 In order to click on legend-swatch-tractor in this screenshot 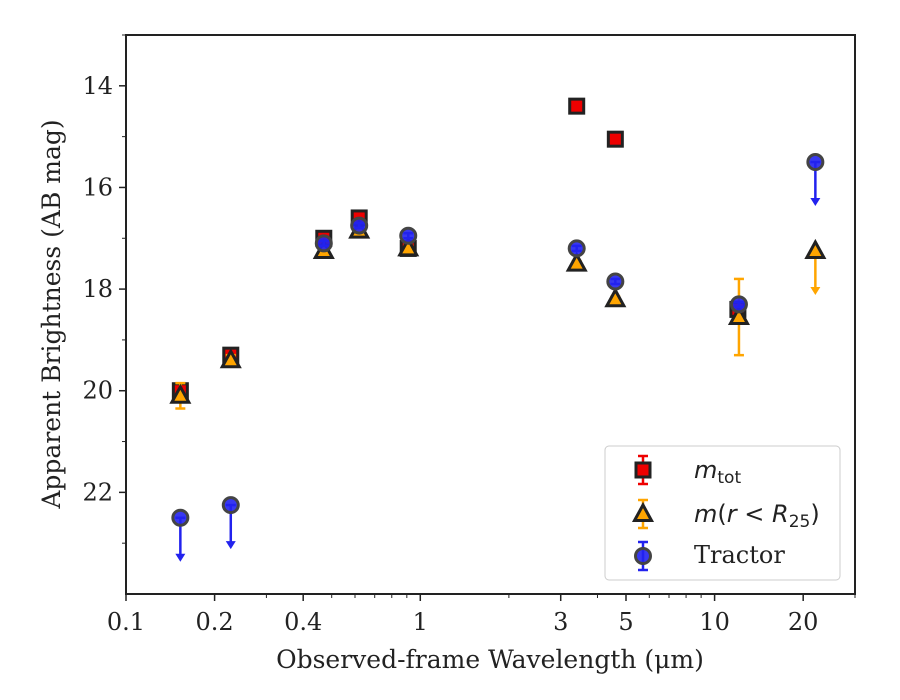, I will do `click(643, 556)`.